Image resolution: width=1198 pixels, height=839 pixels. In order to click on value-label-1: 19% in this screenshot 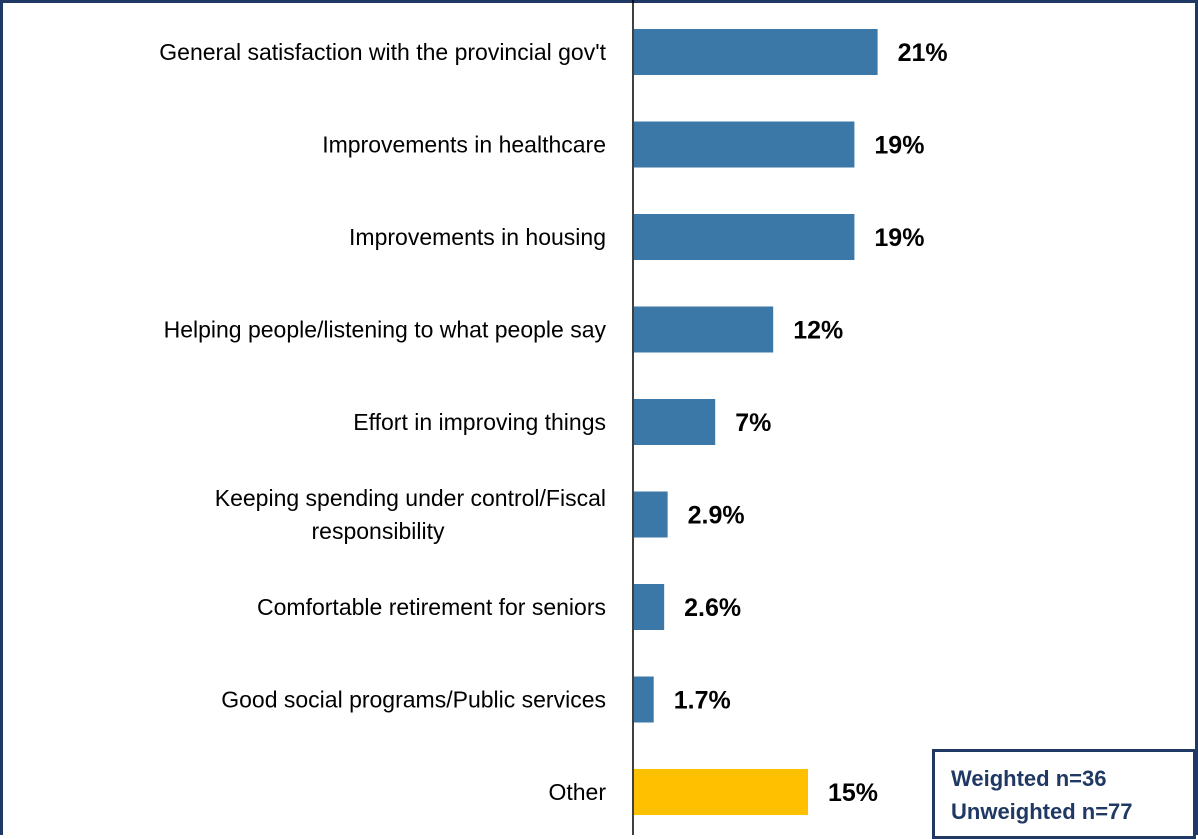, I will do `click(899, 146)`.